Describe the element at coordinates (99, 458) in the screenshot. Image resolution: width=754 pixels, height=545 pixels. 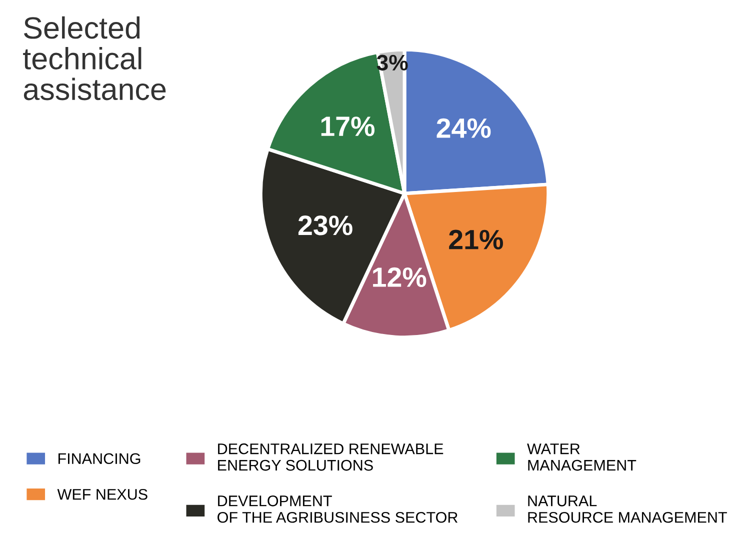
I see `legend-label: FINANCING` at that location.